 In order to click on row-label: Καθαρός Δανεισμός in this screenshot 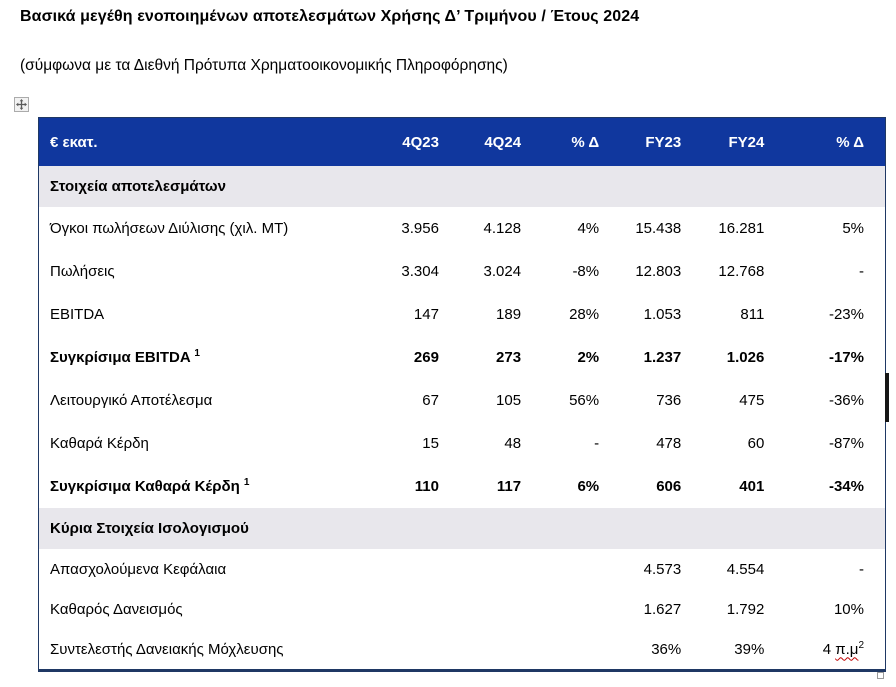, I will do `click(203, 609)`.